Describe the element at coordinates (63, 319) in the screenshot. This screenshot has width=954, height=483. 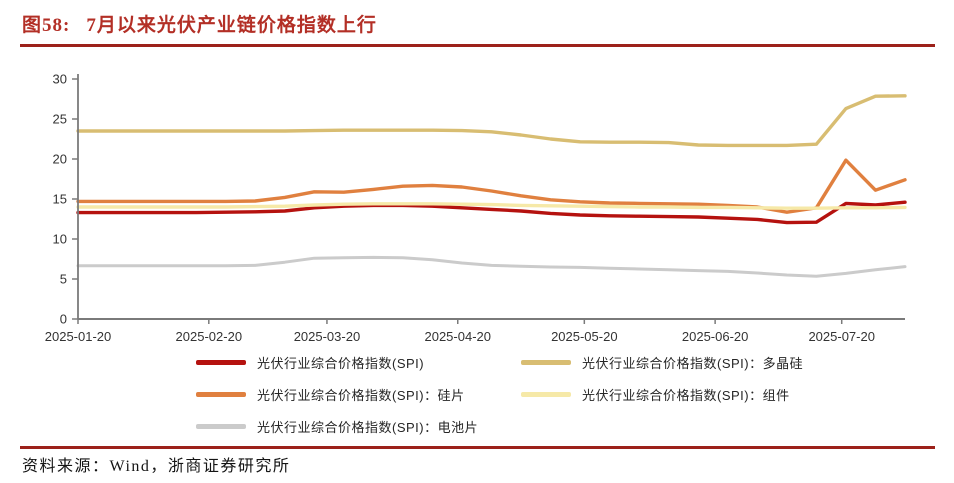
I see `y-tick-label: 0` at that location.